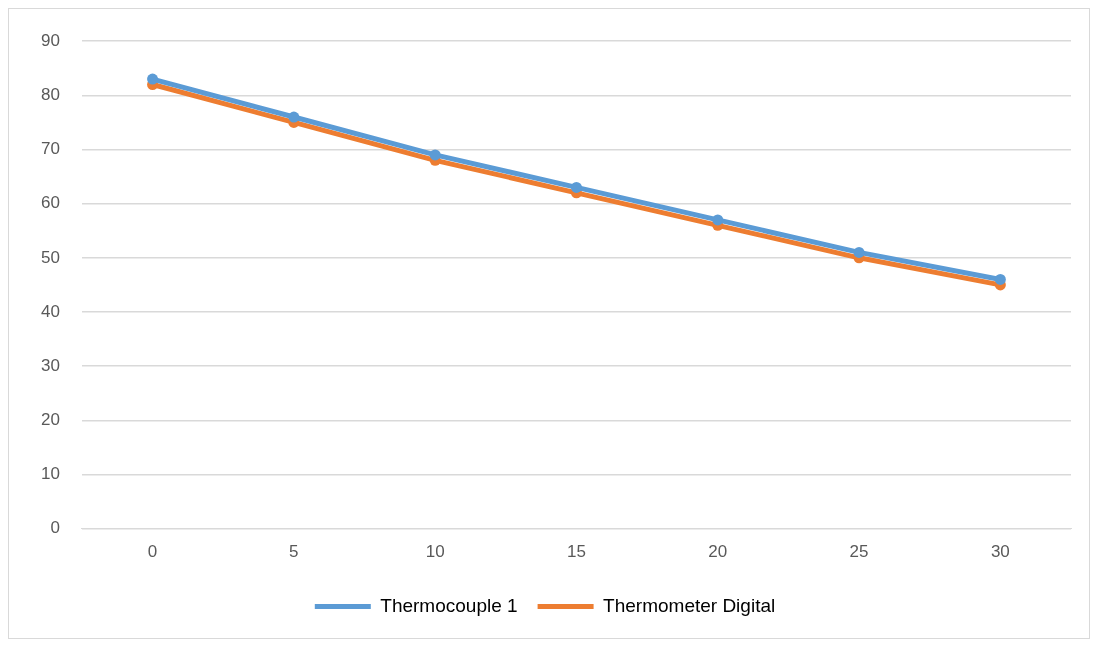 The height and width of the screenshot is (647, 1098). Describe the element at coordinates (689, 605) in the screenshot. I see `legend-label: Thermometer Digital` at that location.